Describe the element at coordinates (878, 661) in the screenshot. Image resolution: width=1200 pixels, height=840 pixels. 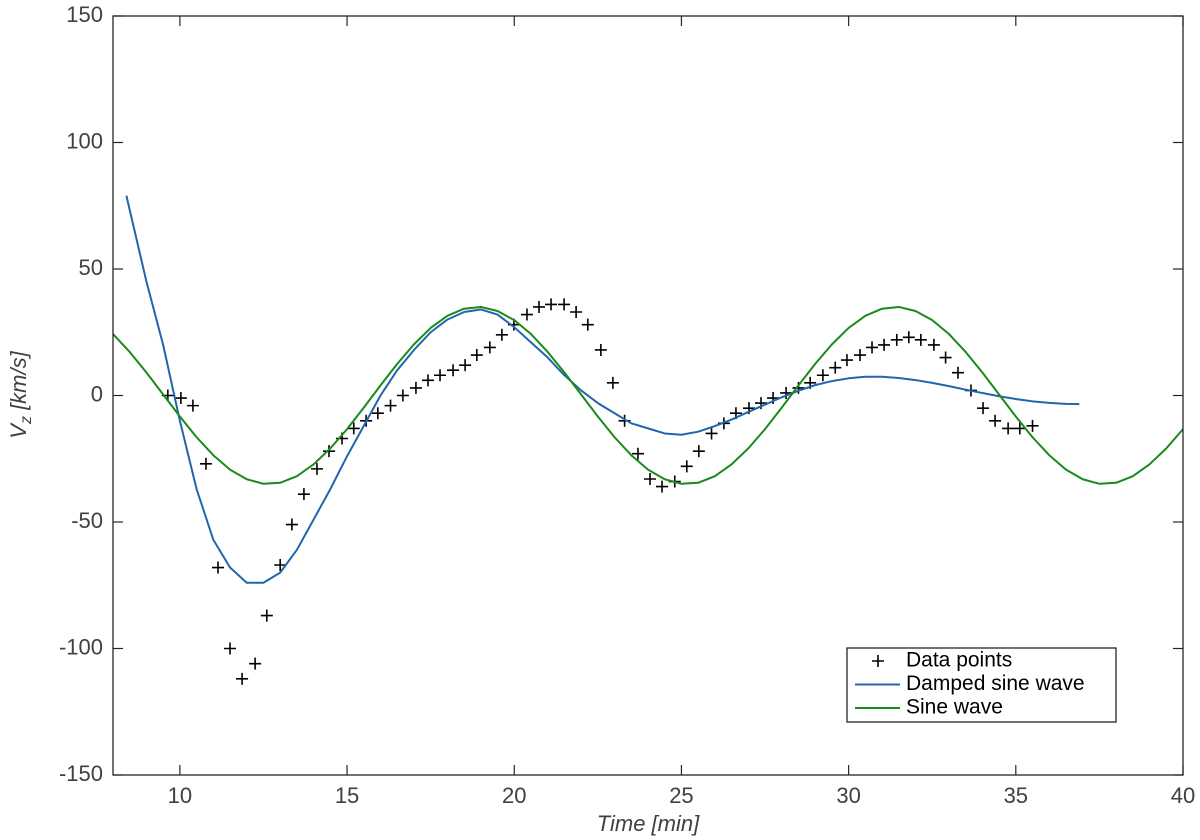
I see `legend-marker` at that location.